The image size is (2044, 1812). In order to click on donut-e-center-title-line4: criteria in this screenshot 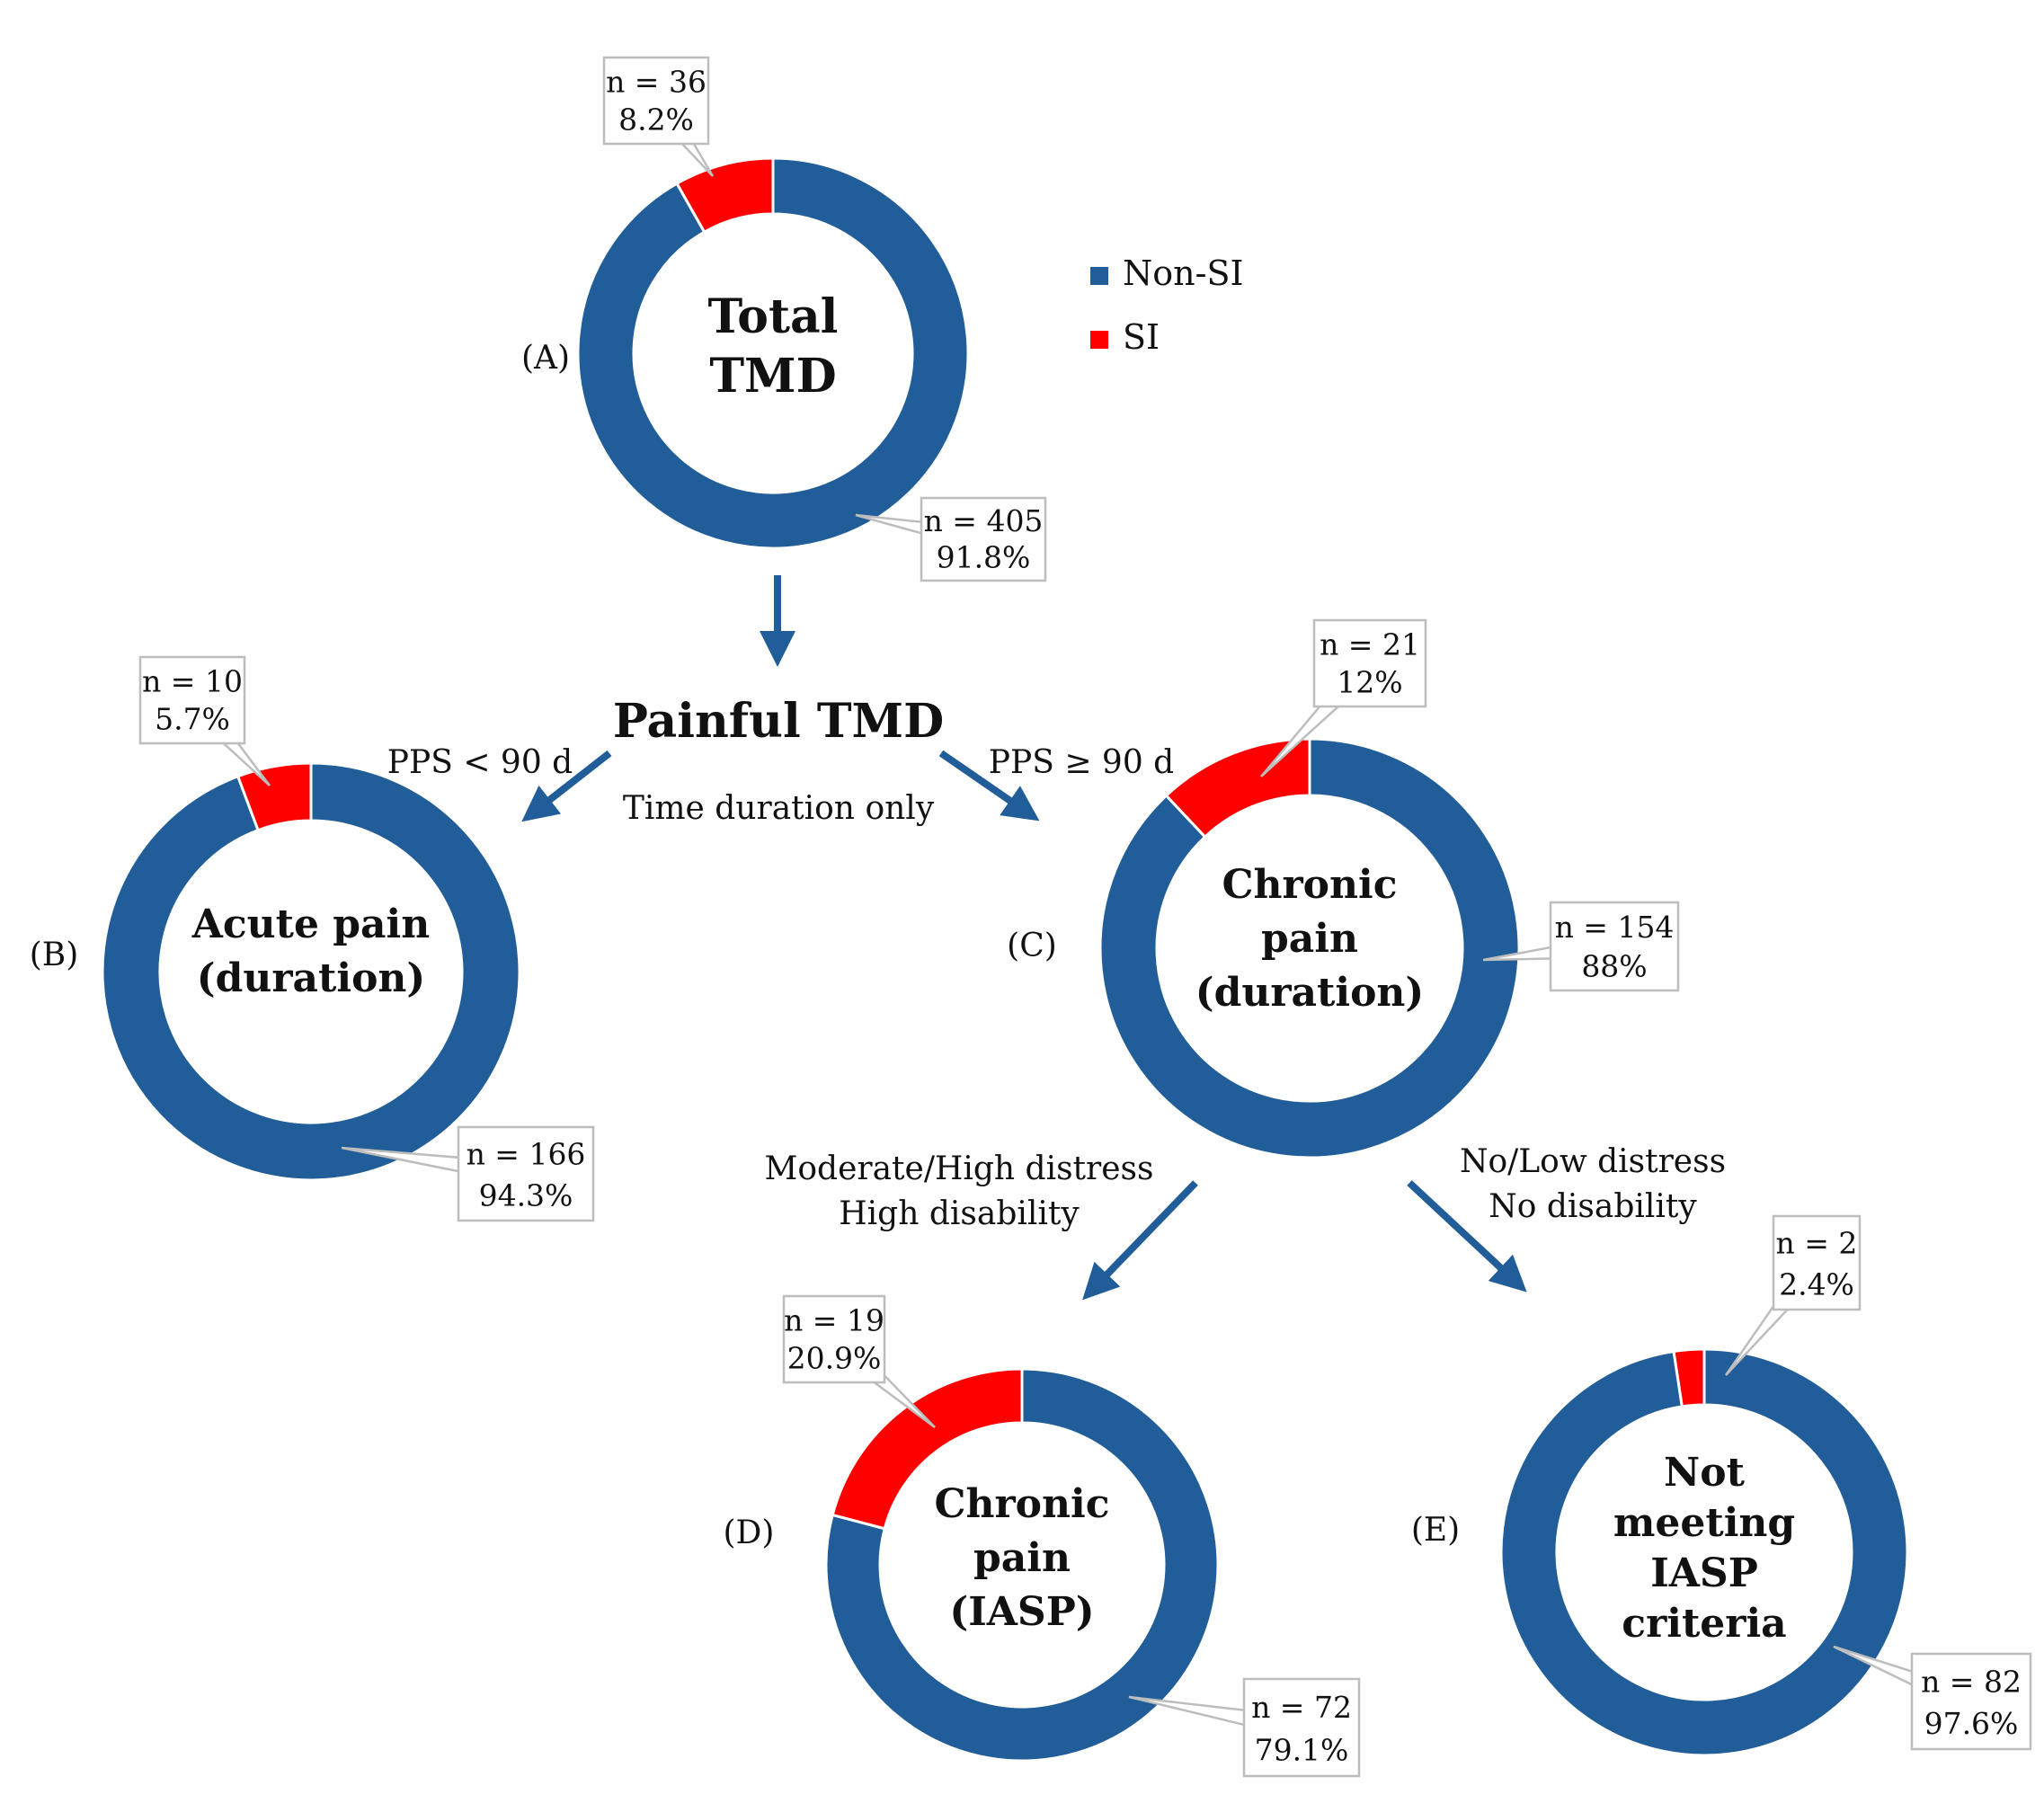, I will do `click(1704, 1624)`.